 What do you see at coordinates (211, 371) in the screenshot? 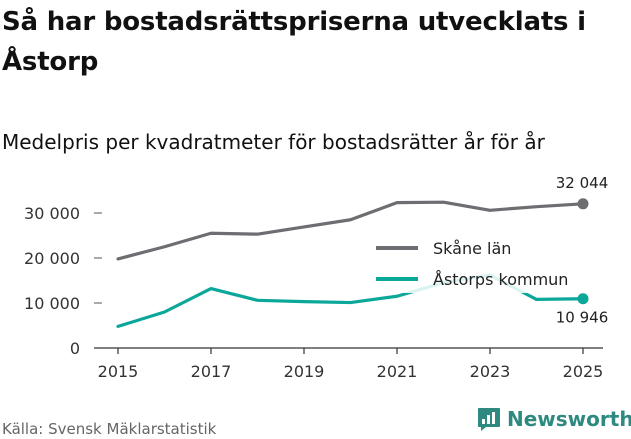
I see `x-tick-label: 2017` at bounding box center [211, 371].